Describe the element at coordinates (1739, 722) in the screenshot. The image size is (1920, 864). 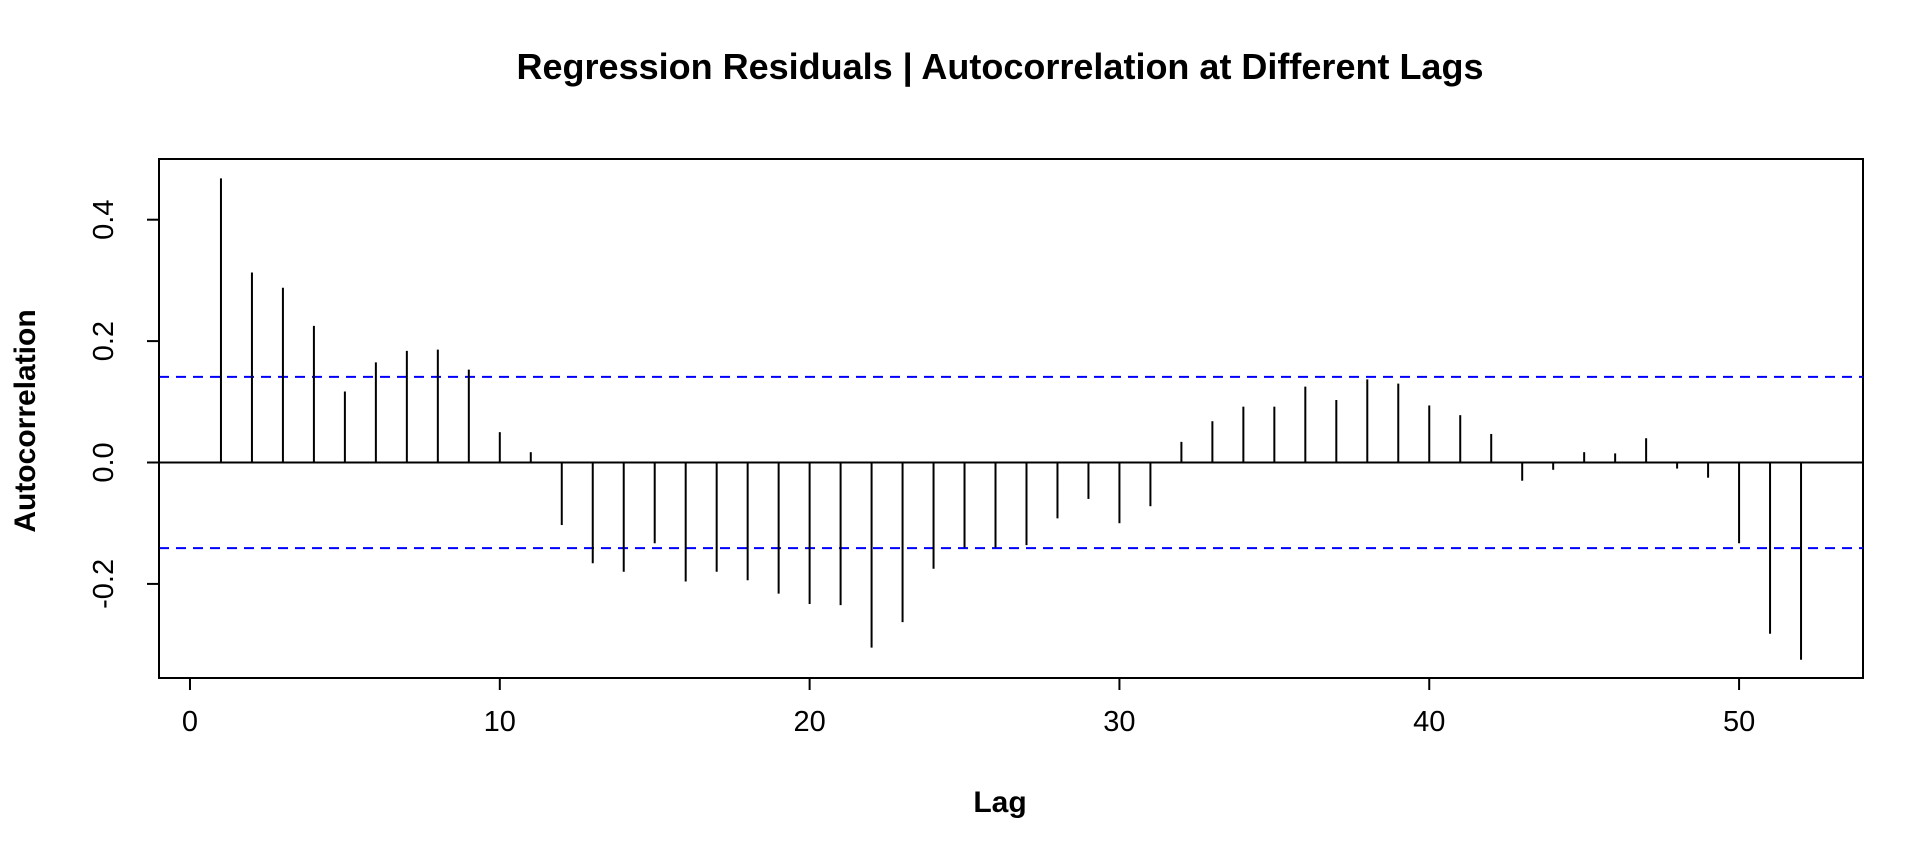
I see `x-tick-label: 50` at that location.